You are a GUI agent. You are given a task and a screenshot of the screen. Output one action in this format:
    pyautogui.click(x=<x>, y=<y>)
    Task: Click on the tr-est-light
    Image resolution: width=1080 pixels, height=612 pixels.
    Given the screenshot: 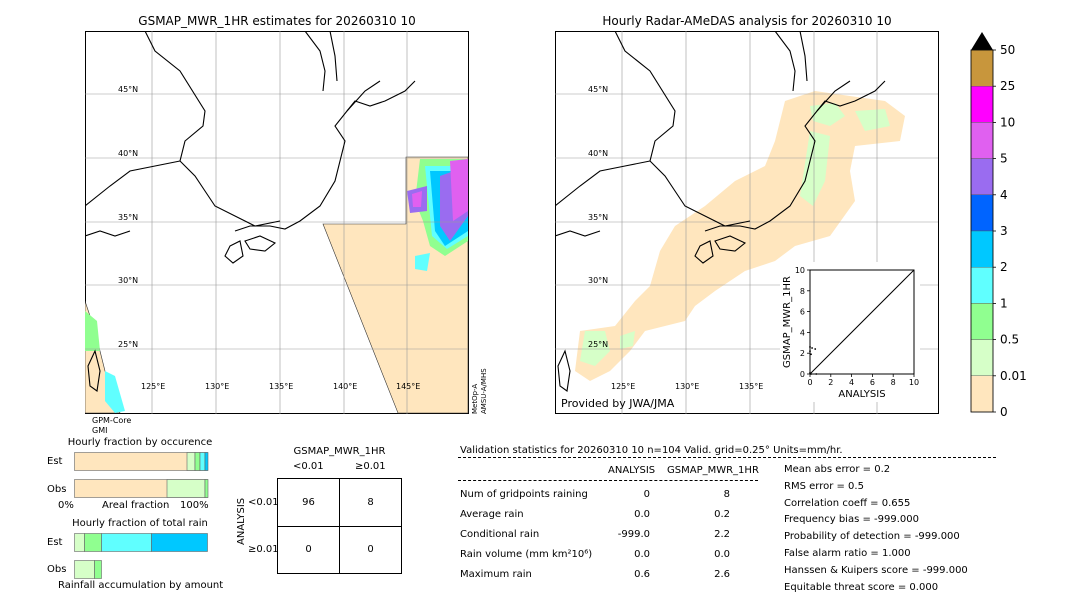 What is the action you would take?
    pyautogui.click(x=79, y=542)
    